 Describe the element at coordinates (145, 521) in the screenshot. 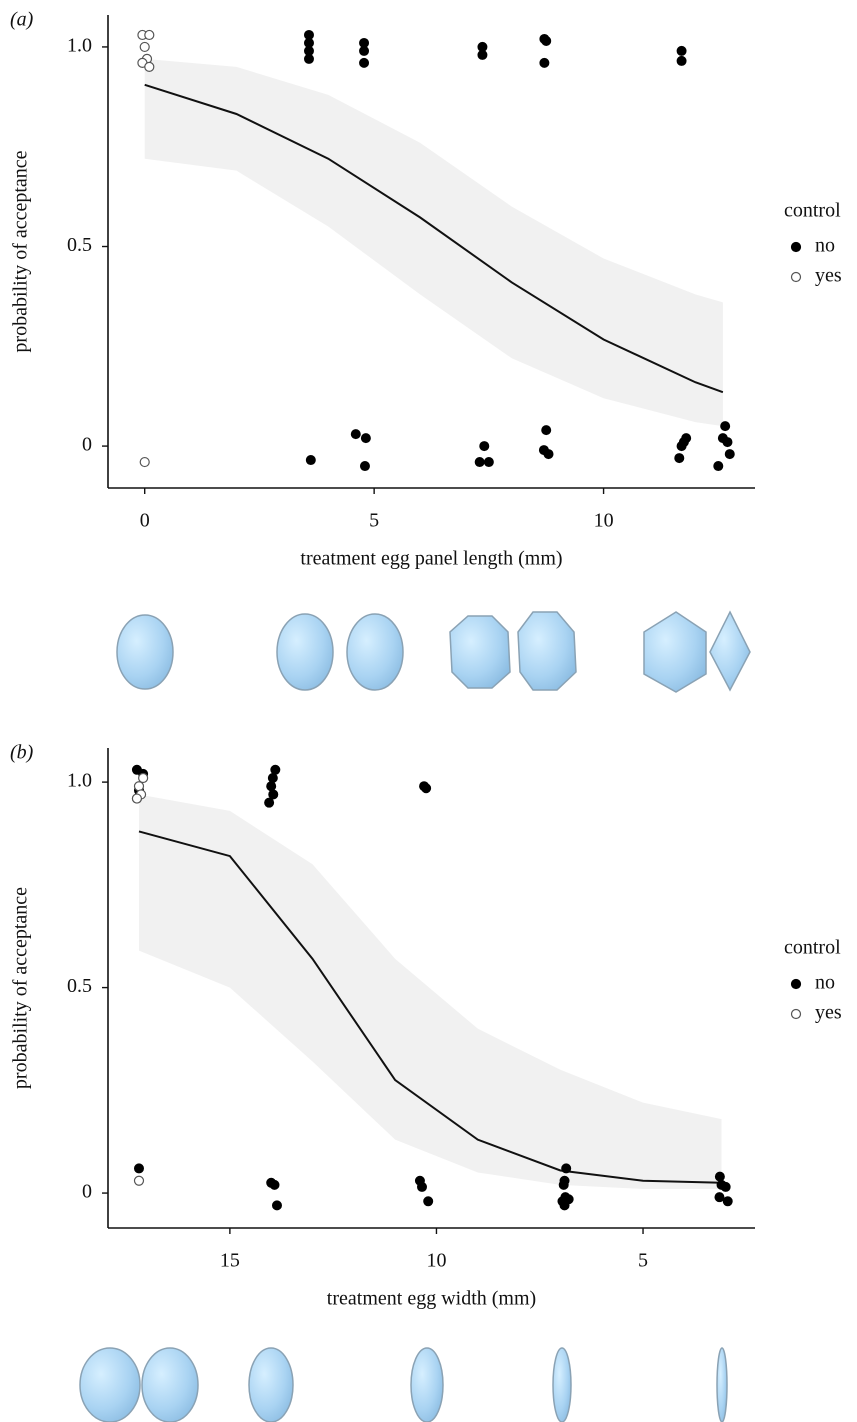

I see `x-tick-label: 0` at that location.